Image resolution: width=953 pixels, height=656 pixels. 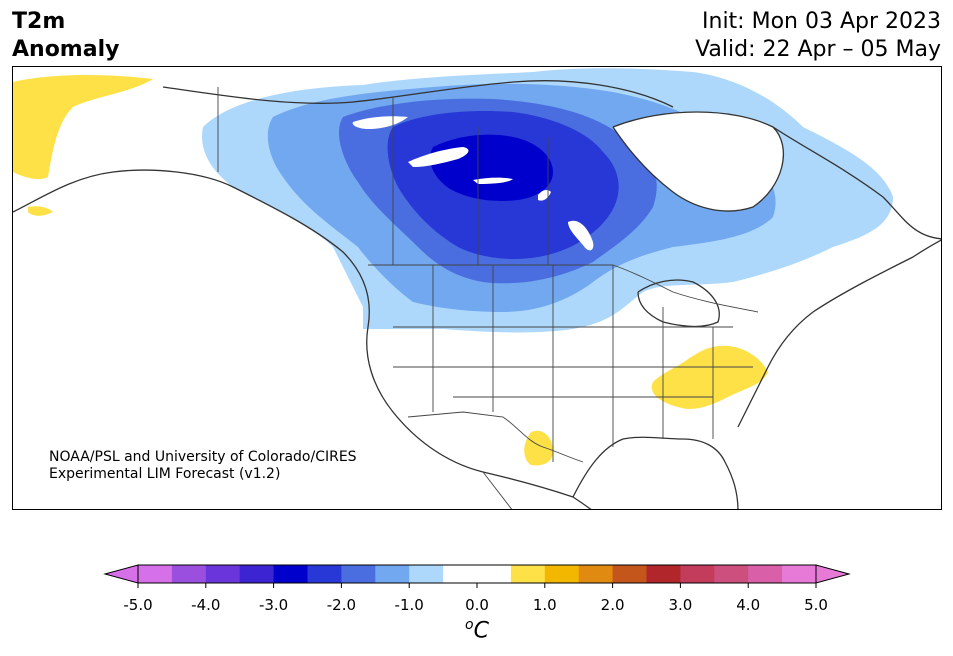 What do you see at coordinates (66, 49) in the screenshot?
I see `title-line-2: Anomaly` at bounding box center [66, 49].